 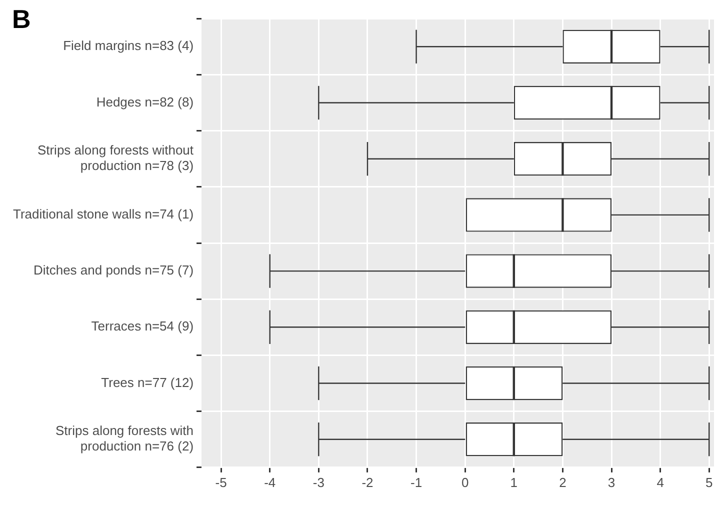 I want to click on x-tick-label: -4, so click(x=270, y=482).